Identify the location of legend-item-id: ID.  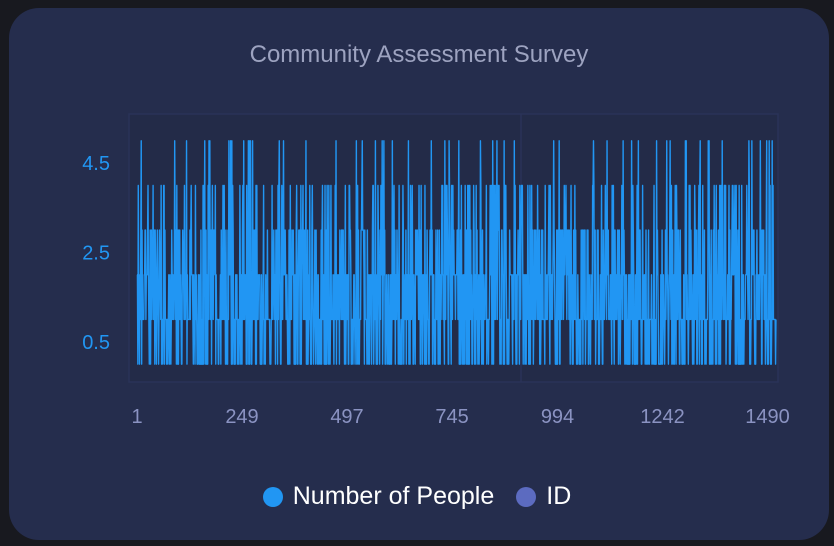
(543, 496).